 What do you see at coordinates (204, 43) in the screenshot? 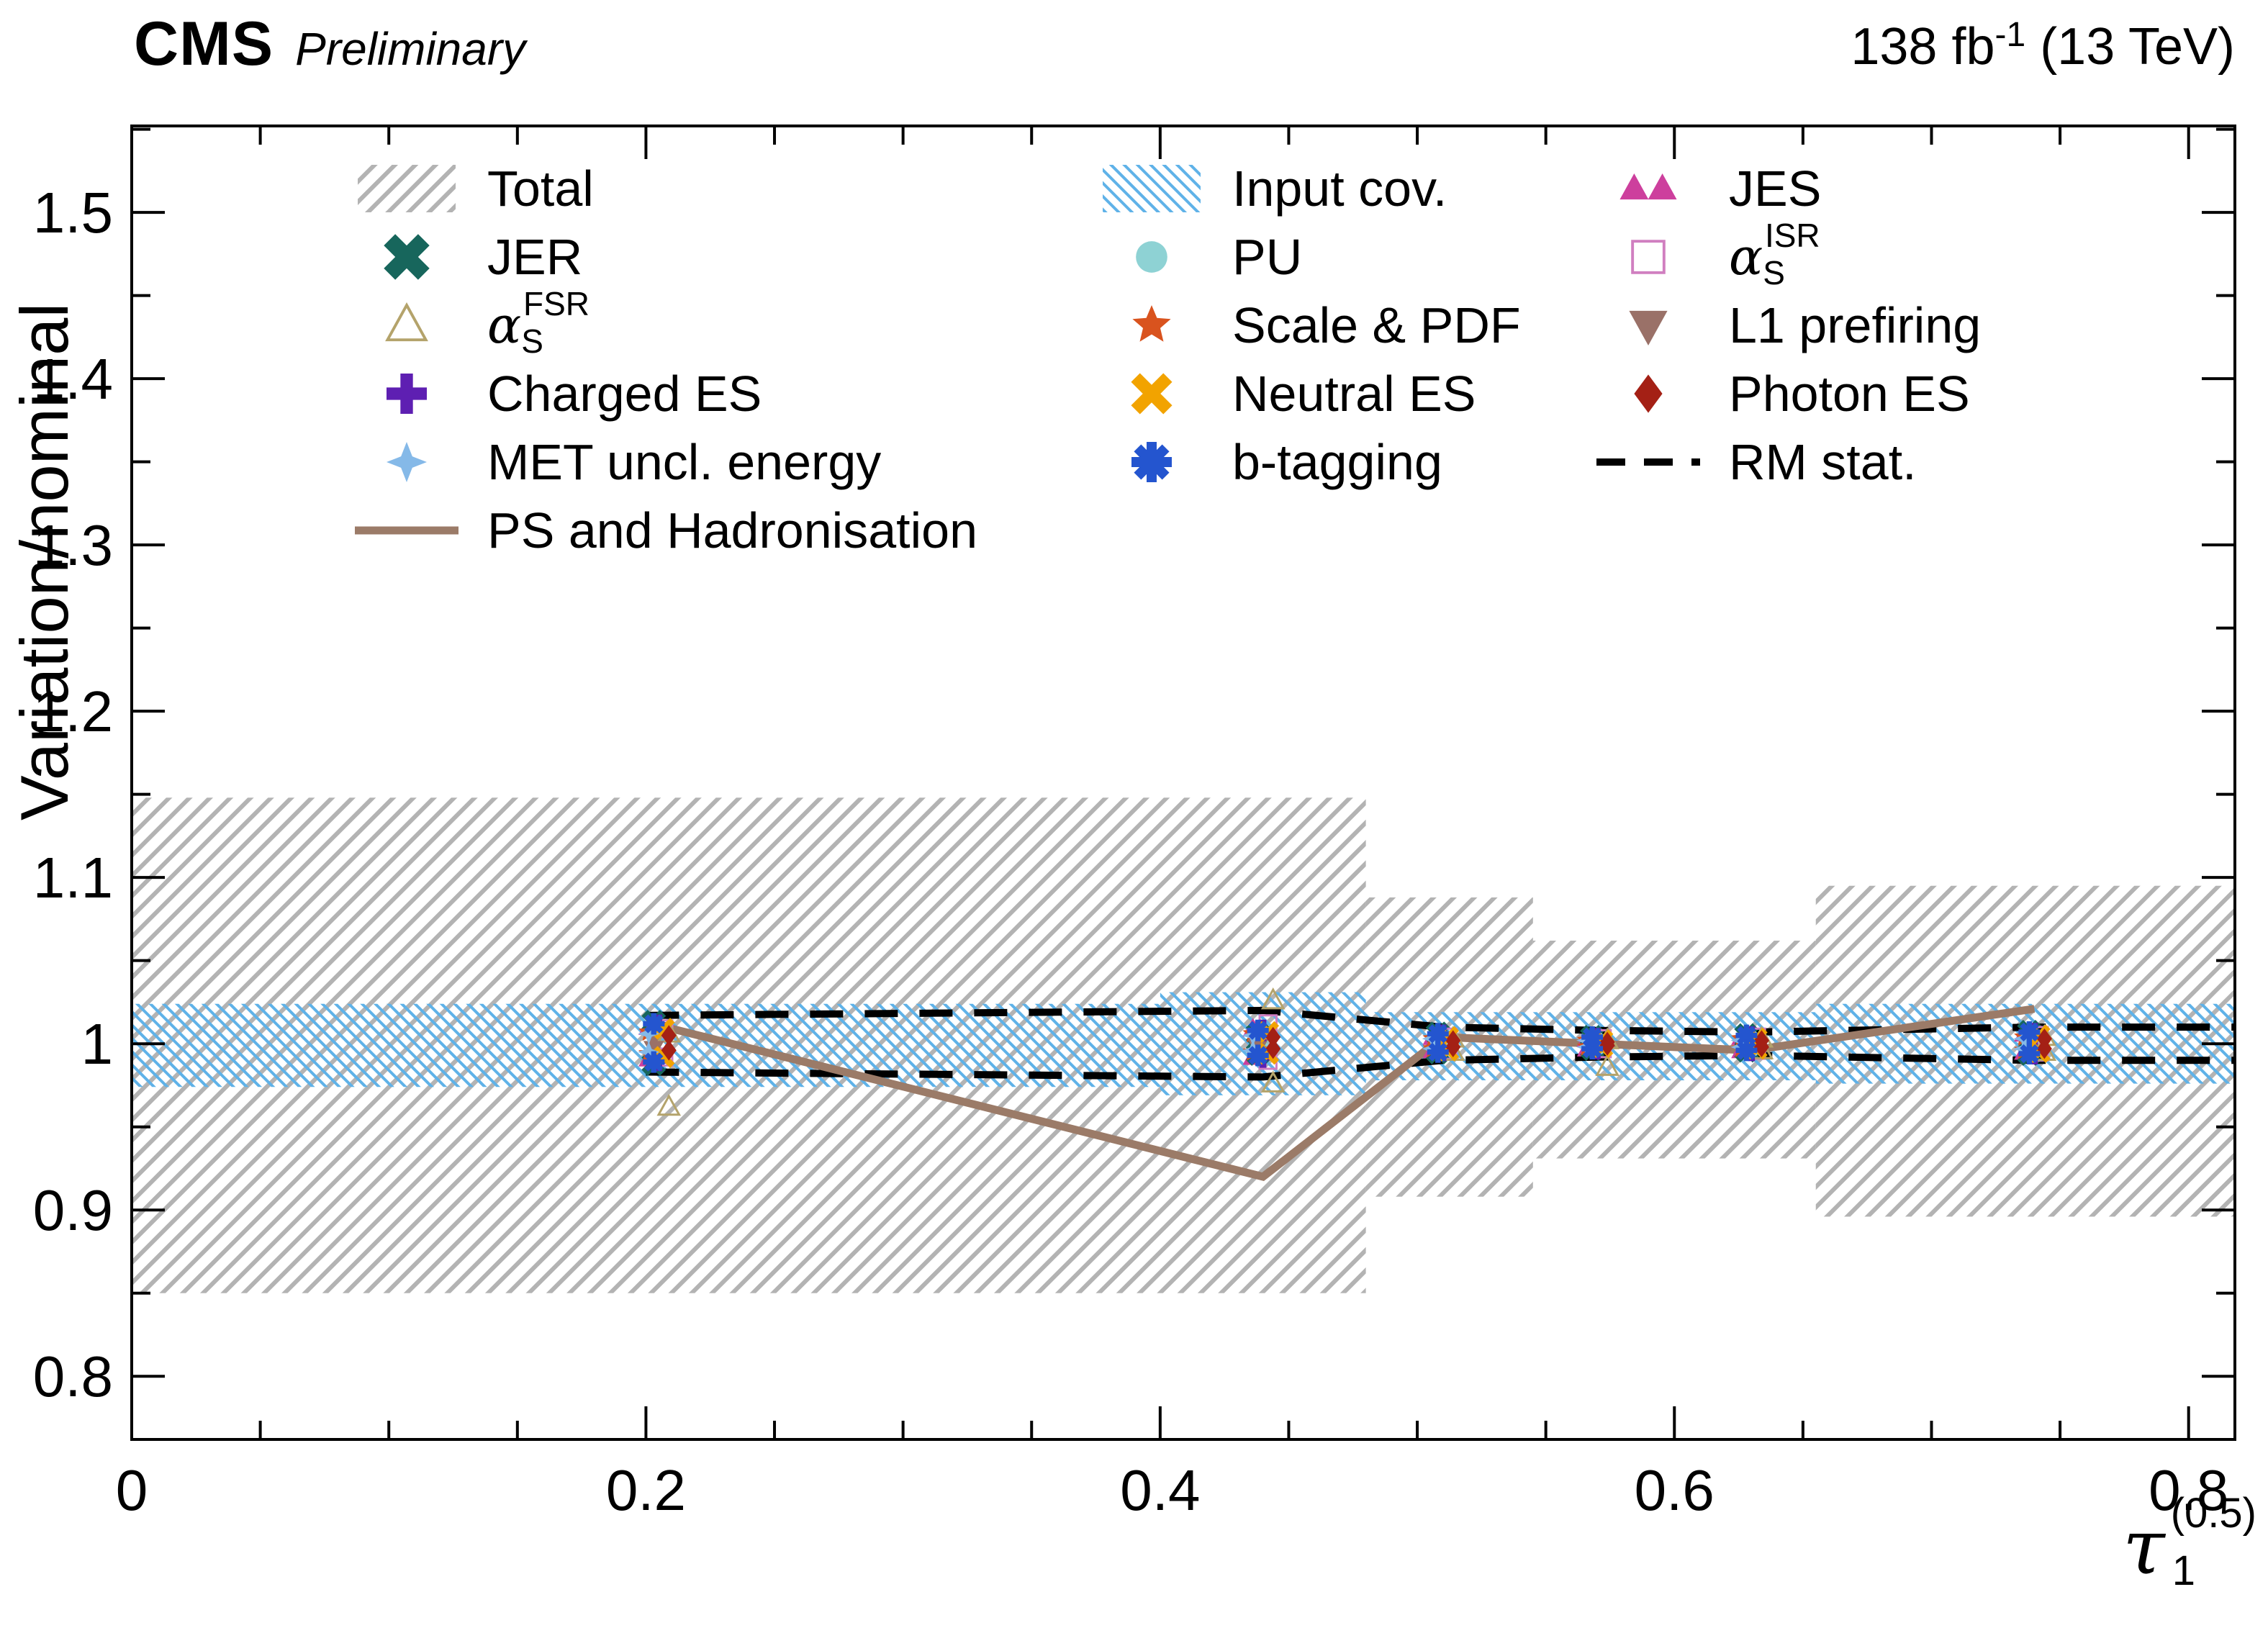
I see `experiment-label: CMS` at bounding box center [204, 43].